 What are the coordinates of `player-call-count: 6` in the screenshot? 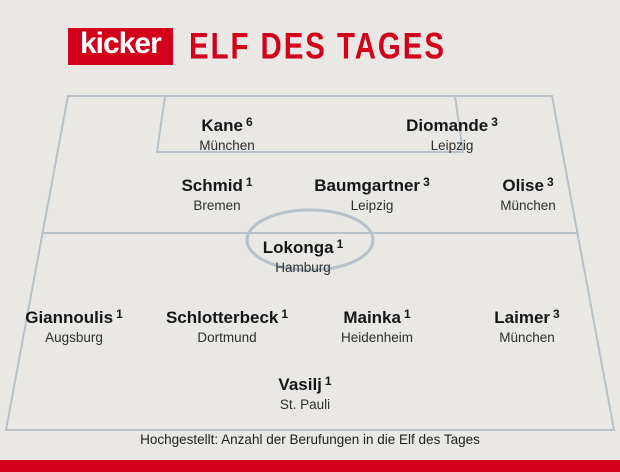 It's located at (249, 122).